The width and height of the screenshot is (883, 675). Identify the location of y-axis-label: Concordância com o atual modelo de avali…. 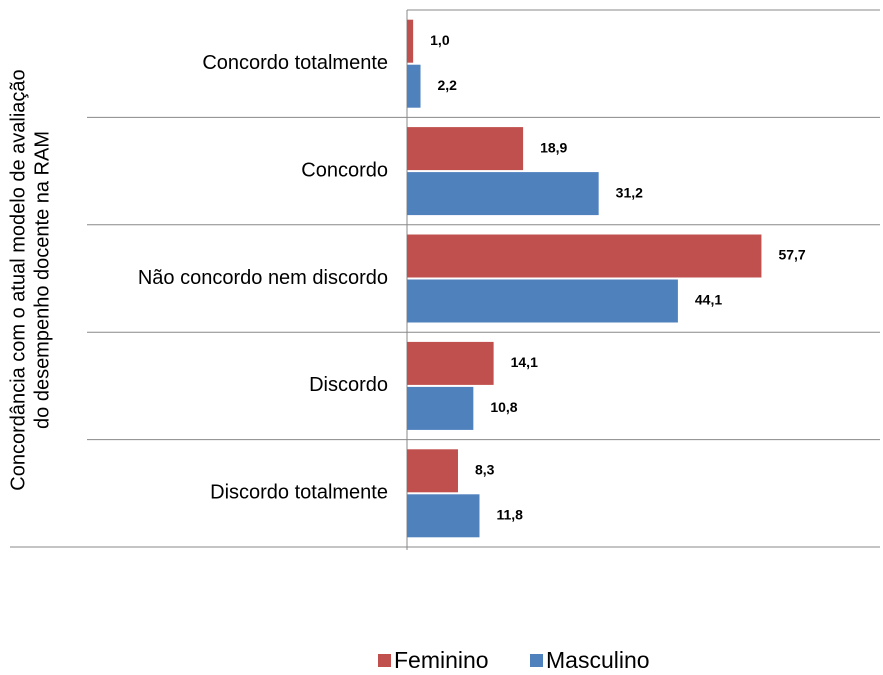
(30, 279).